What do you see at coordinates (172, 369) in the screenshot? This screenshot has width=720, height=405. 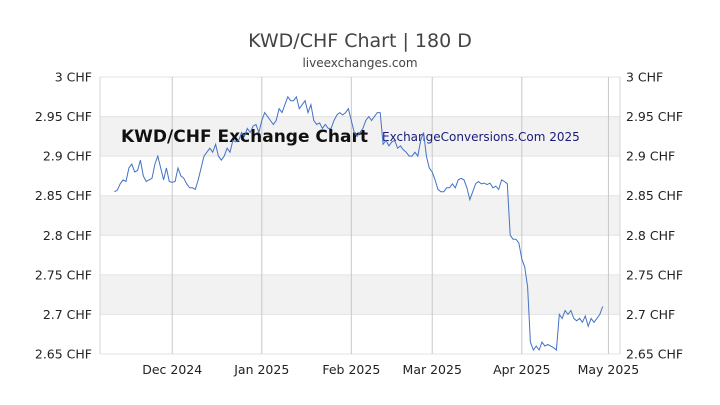 I see `x-tick-label: Dec 2024` at bounding box center [172, 369].